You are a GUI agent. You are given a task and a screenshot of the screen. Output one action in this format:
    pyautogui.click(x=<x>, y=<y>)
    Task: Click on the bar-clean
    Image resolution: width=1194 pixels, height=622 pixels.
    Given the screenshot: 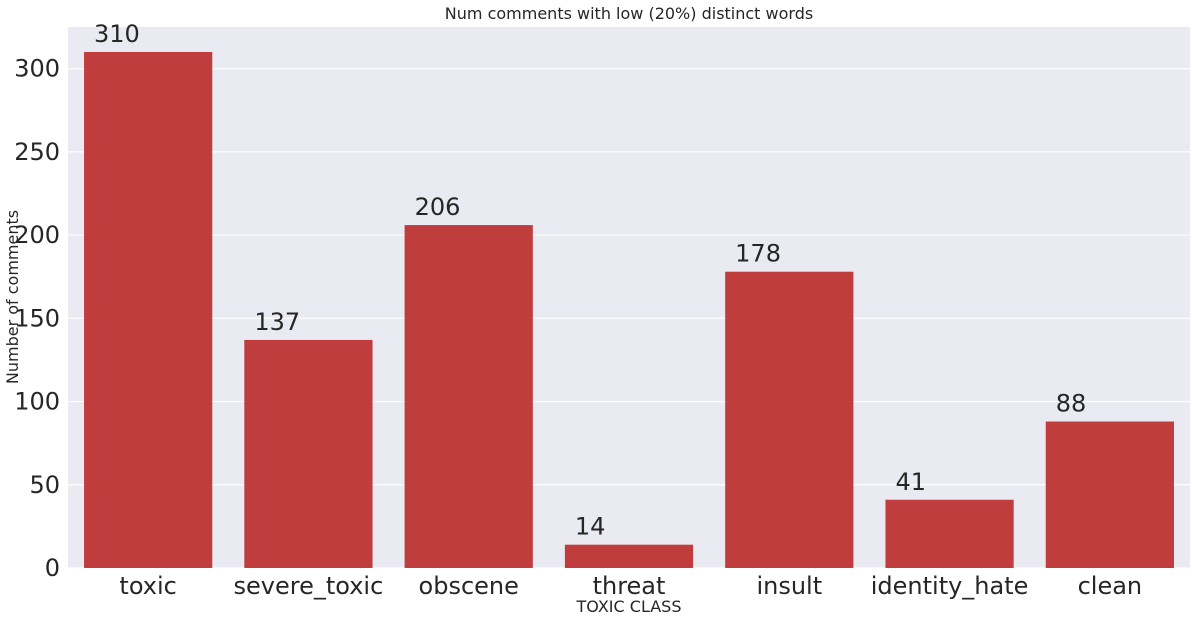 What is the action you would take?
    pyautogui.click(x=1109, y=494)
    